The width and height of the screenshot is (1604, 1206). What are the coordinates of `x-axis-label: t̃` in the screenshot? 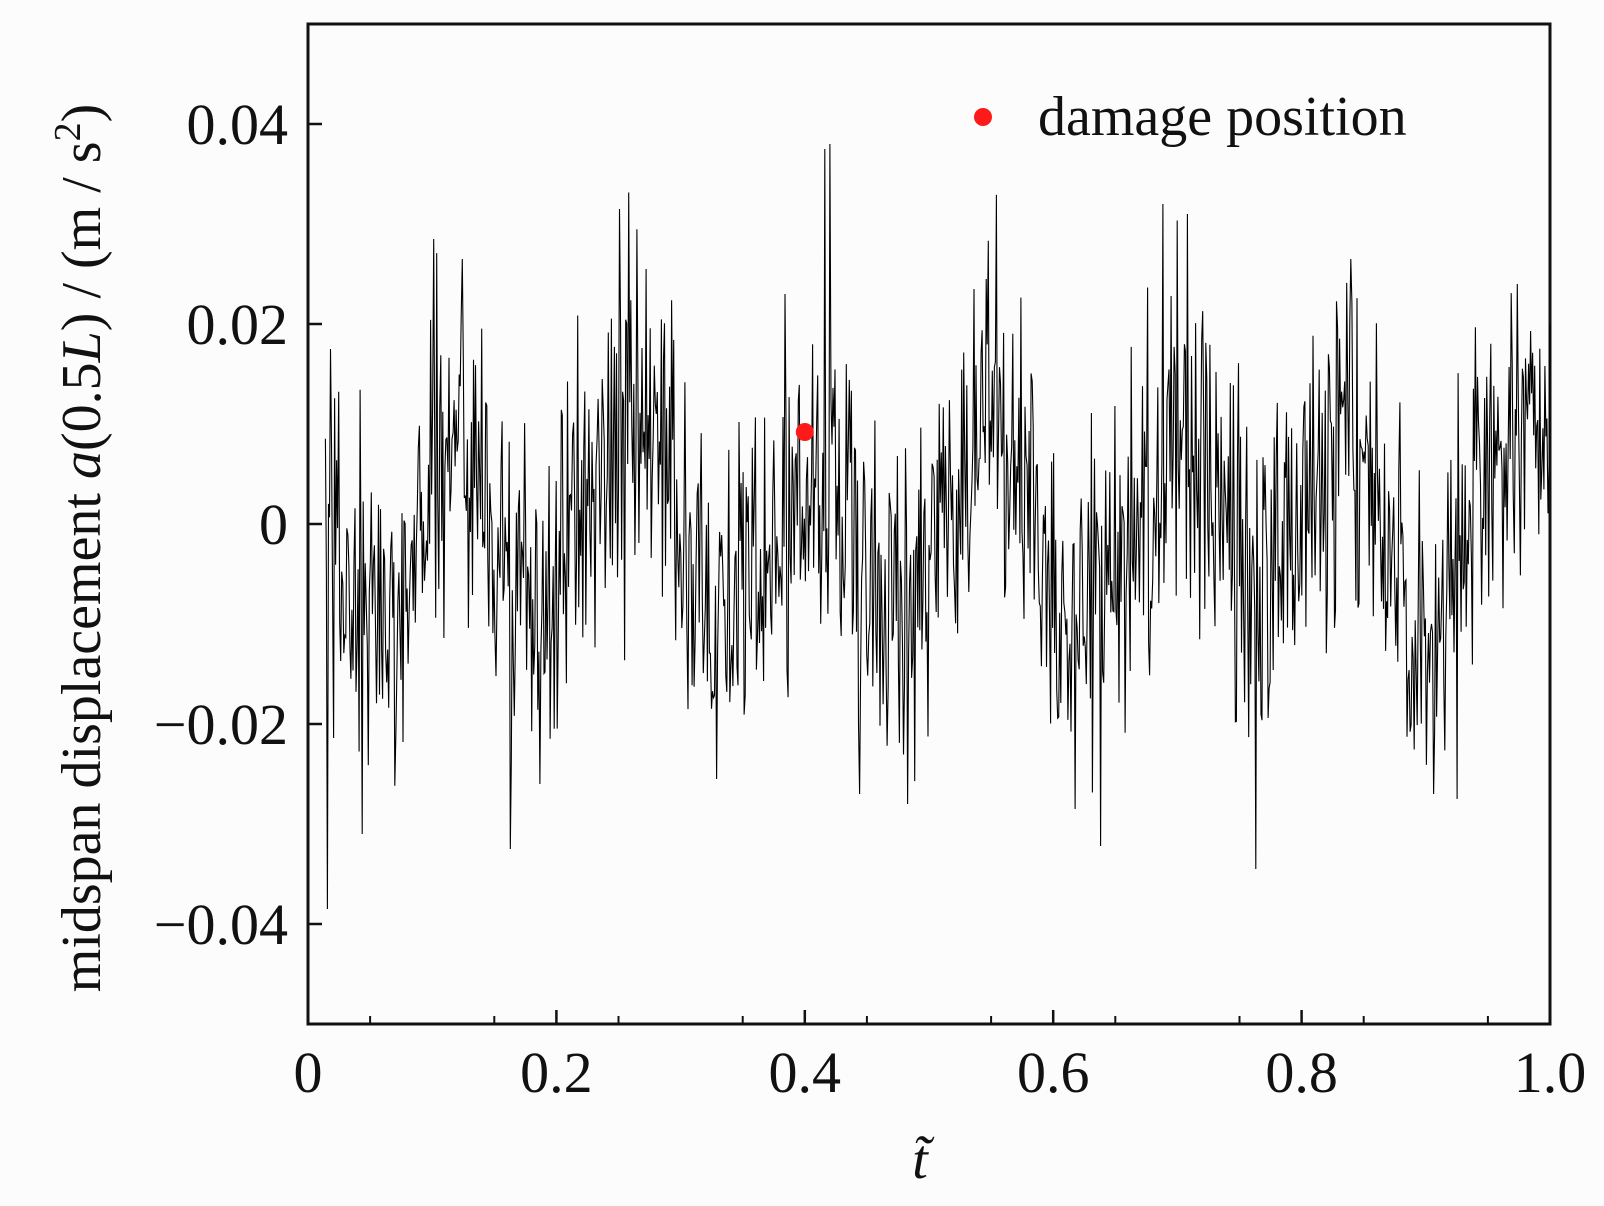 It's located at (923, 1160).